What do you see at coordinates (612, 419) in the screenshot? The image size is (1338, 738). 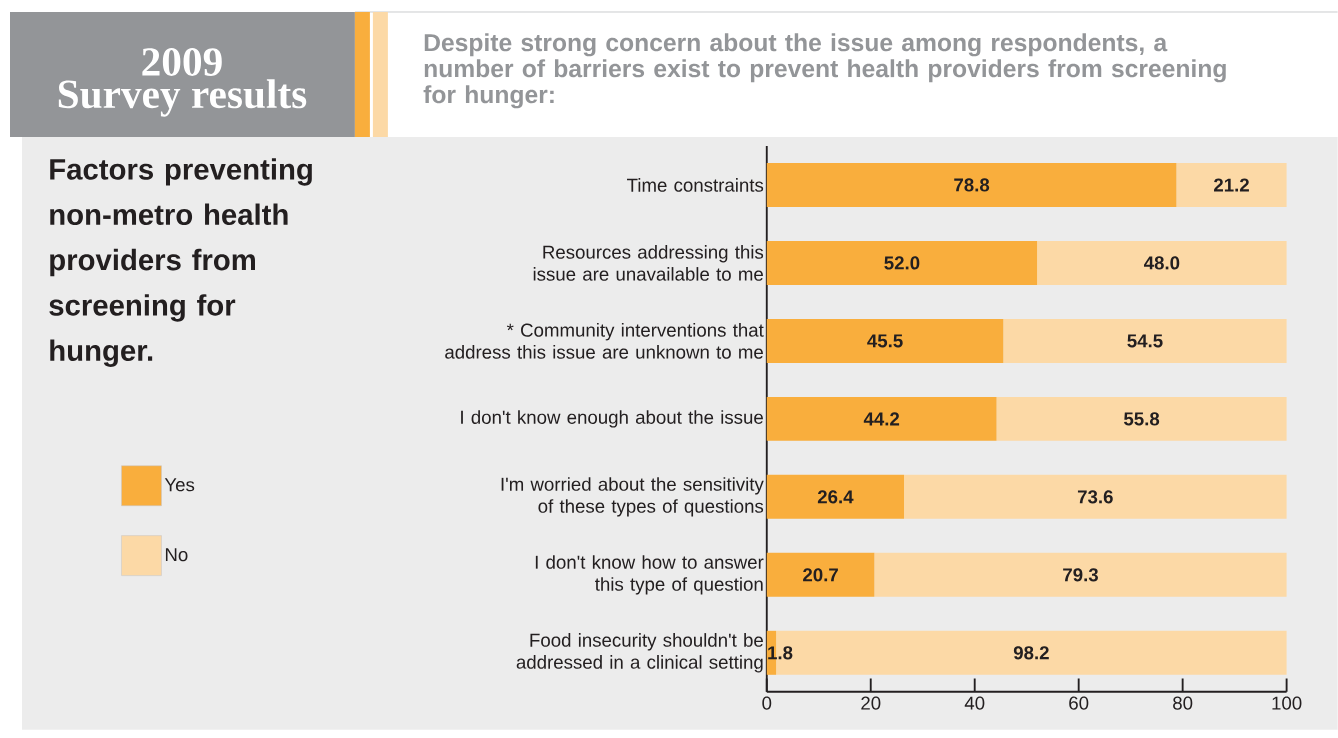 I see `y-tick-label: I don't know enough about the issue` at bounding box center [612, 419].